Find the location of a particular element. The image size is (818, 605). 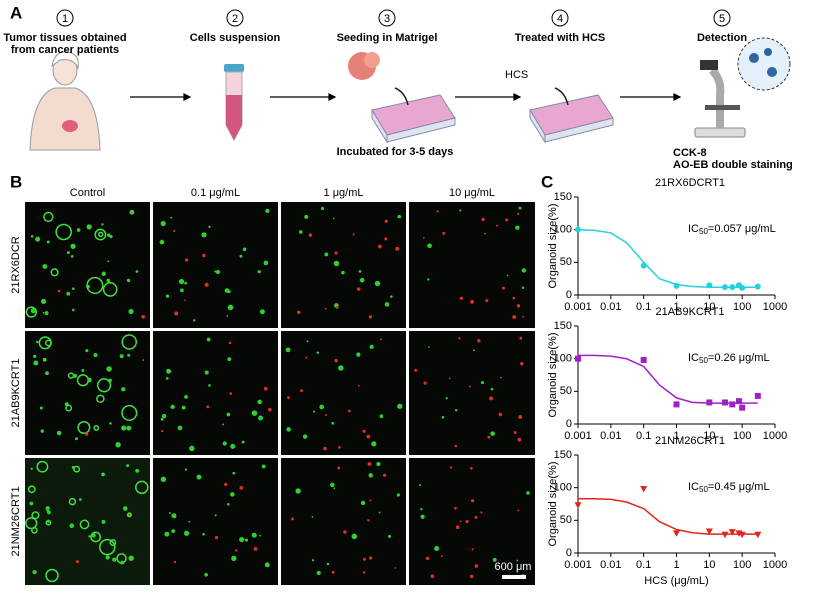

drug-label: HCS is located at coordinates (516, 75).